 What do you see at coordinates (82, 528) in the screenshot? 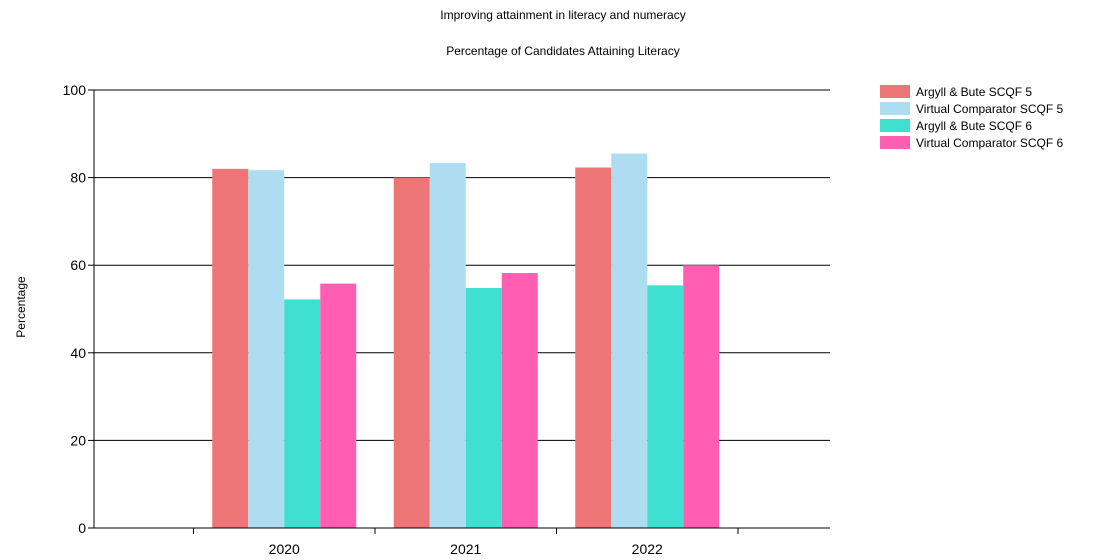
I see `y-tick-label: 0` at bounding box center [82, 528].